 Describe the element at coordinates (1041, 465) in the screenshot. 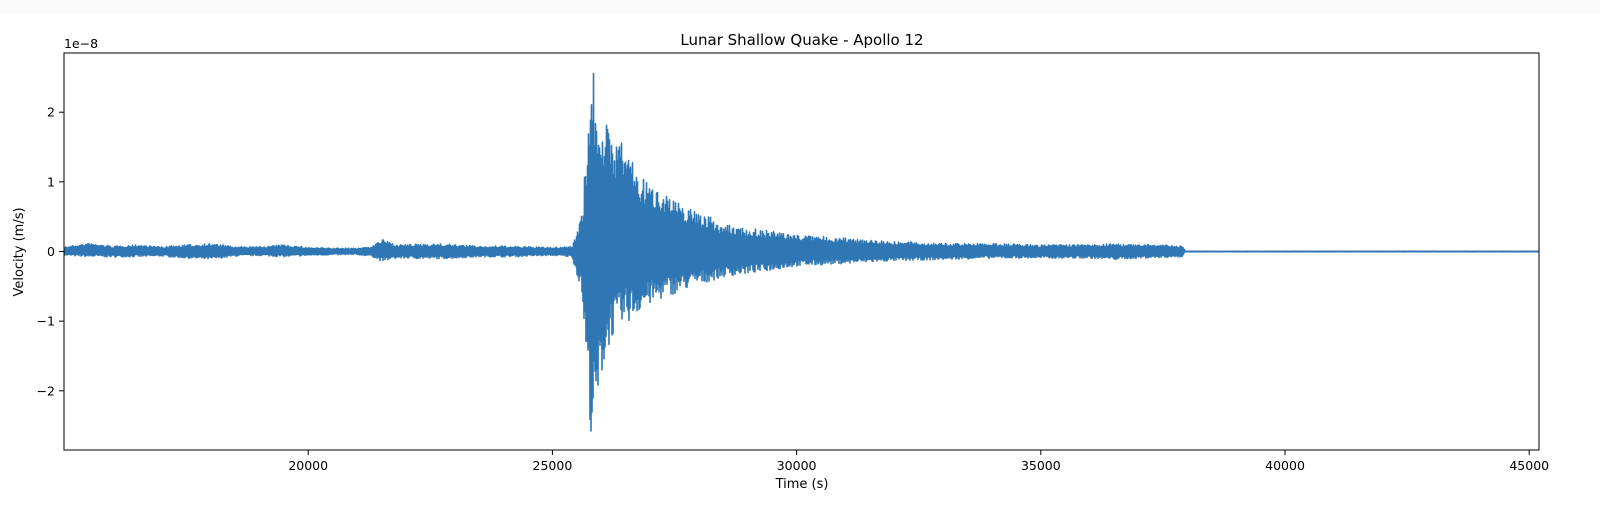

I see `x-tick-label: 35000` at that location.